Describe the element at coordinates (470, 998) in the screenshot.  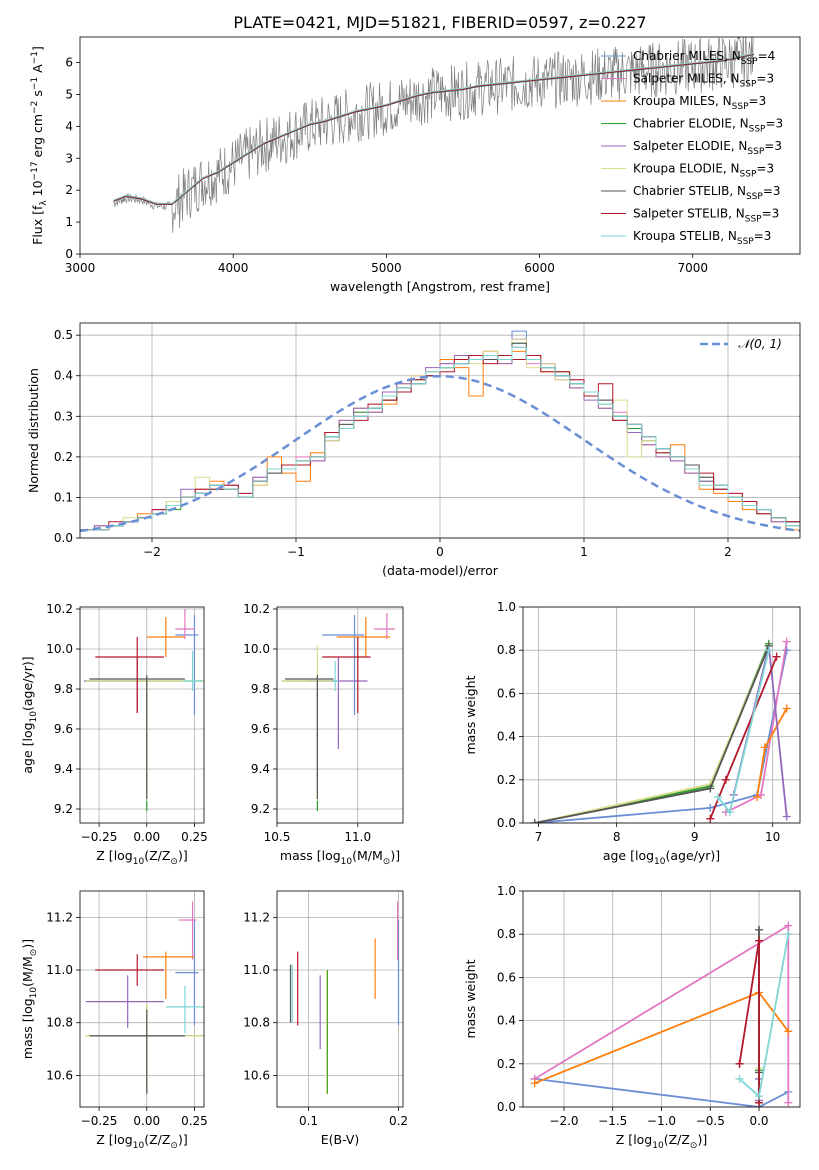
I see `y-axis-label: mass weight` at that location.